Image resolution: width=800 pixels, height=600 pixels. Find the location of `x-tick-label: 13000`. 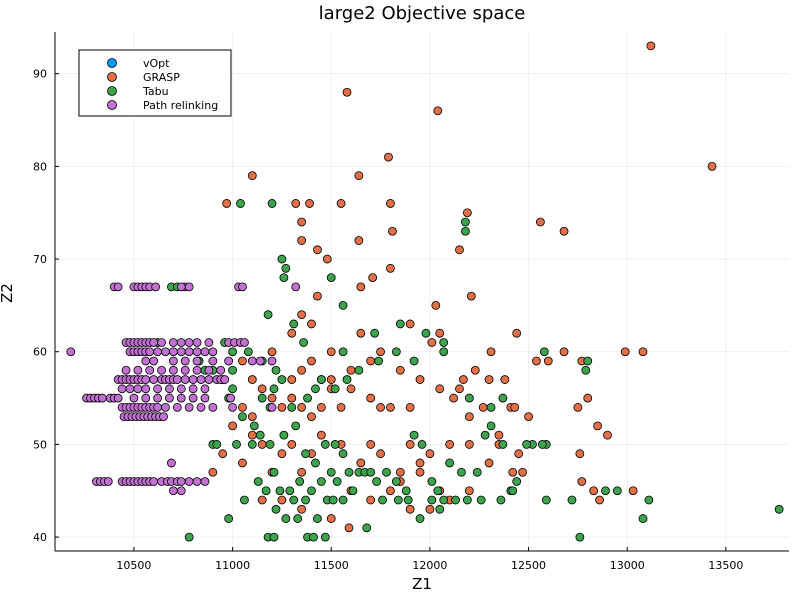

x-tick-label: 13000 is located at coordinates (627, 565).